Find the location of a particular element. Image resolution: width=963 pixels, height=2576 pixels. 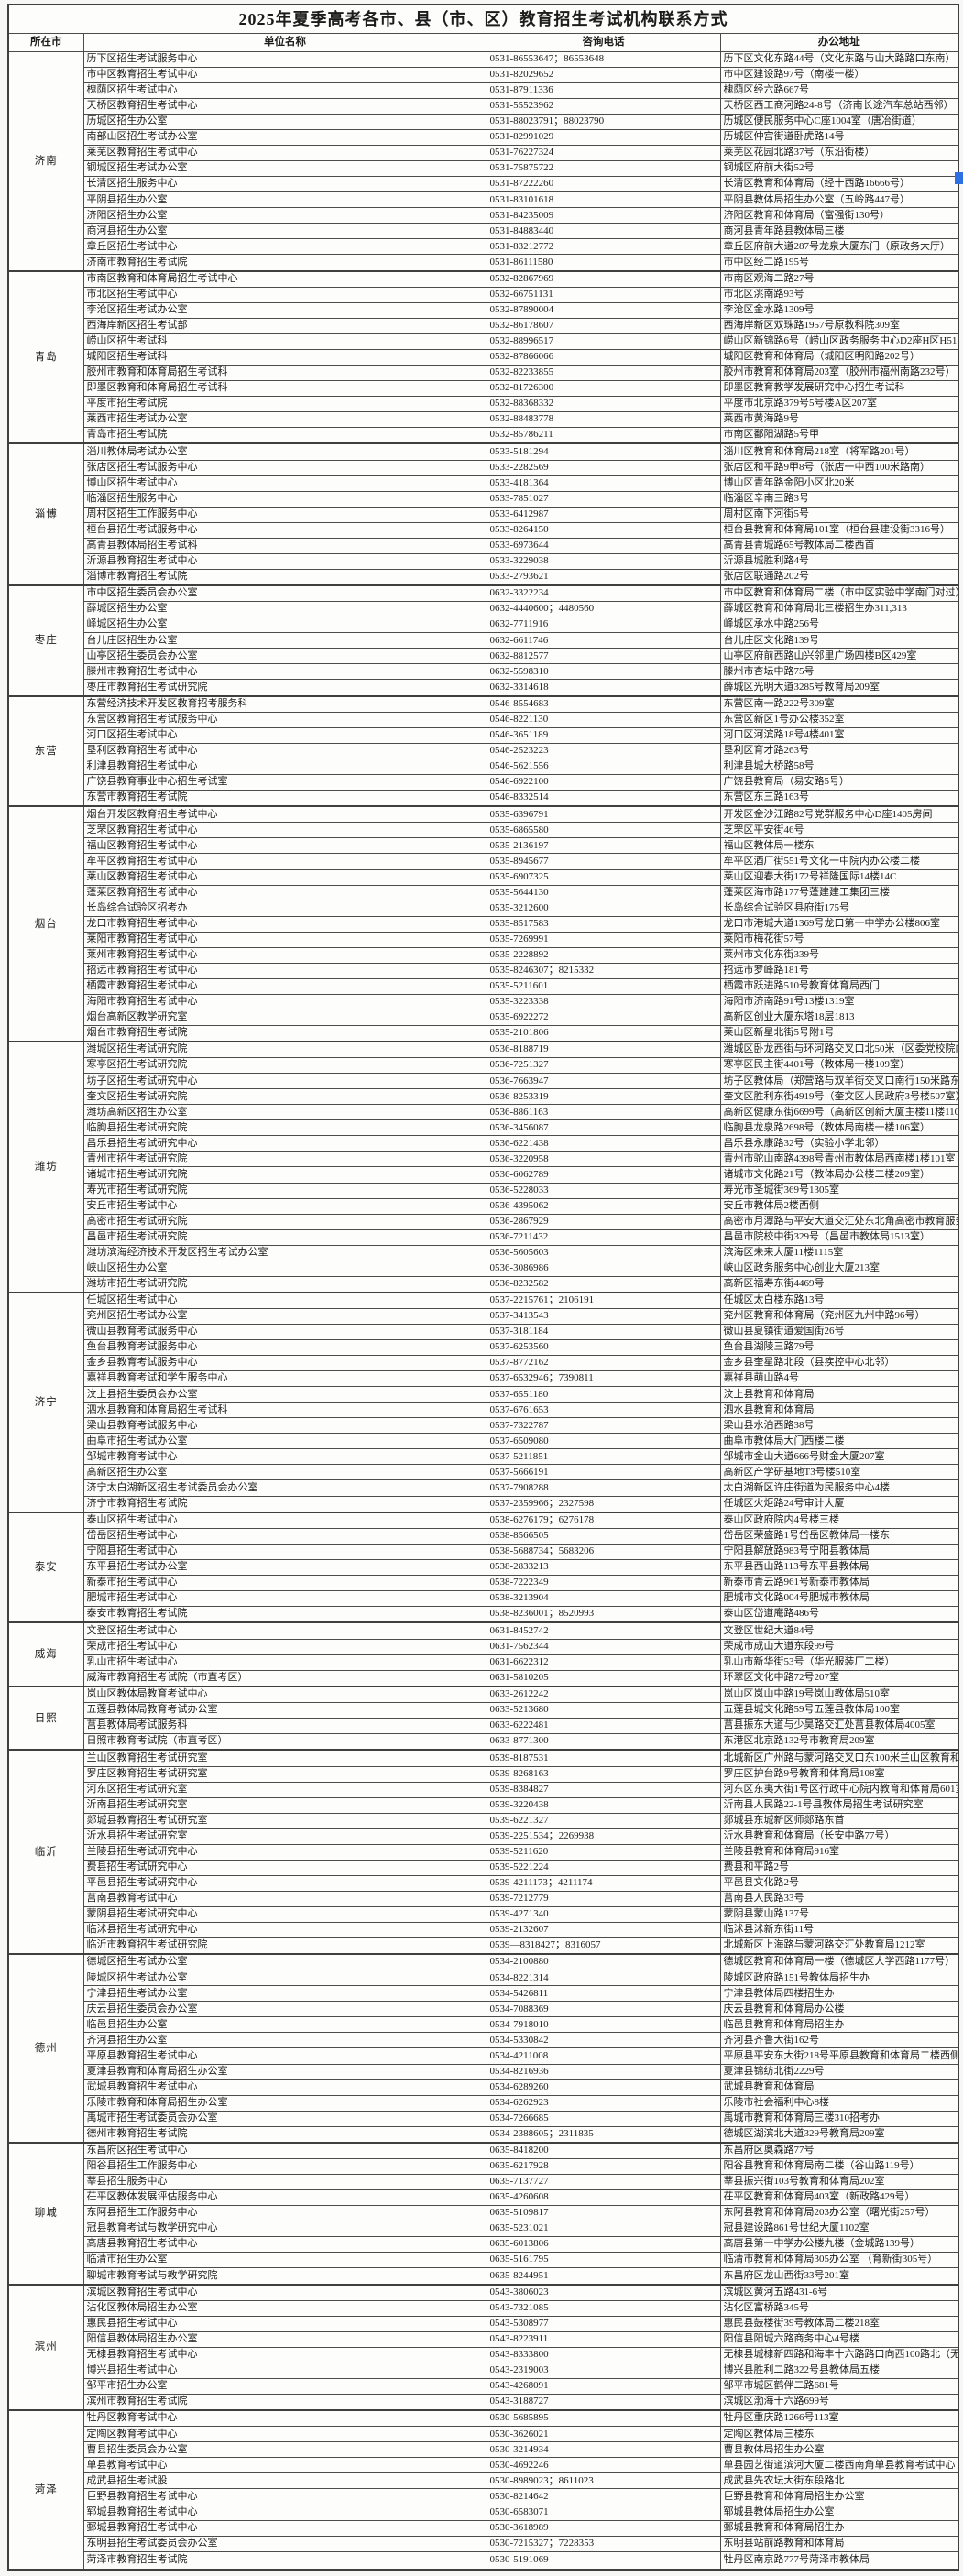

address-cell: 即墨区教育教学发展研究中心招生考试科 is located at coordinates (839, 389).